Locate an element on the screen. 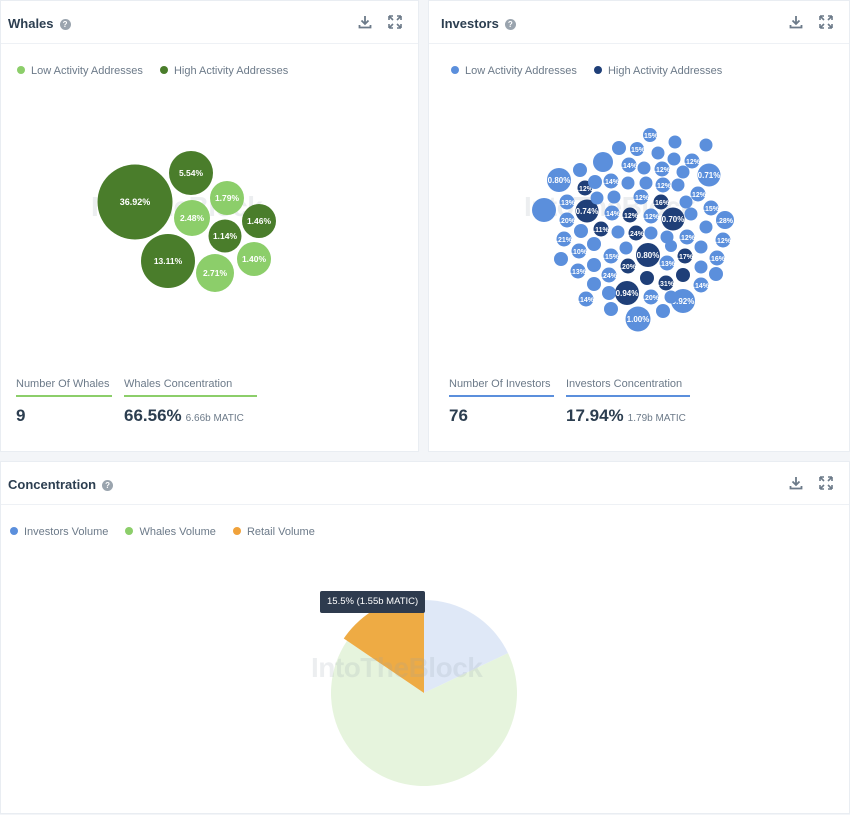 This screenshot has height=815, width=850. bubble: 1.79% is located at coordinates (227, 198).